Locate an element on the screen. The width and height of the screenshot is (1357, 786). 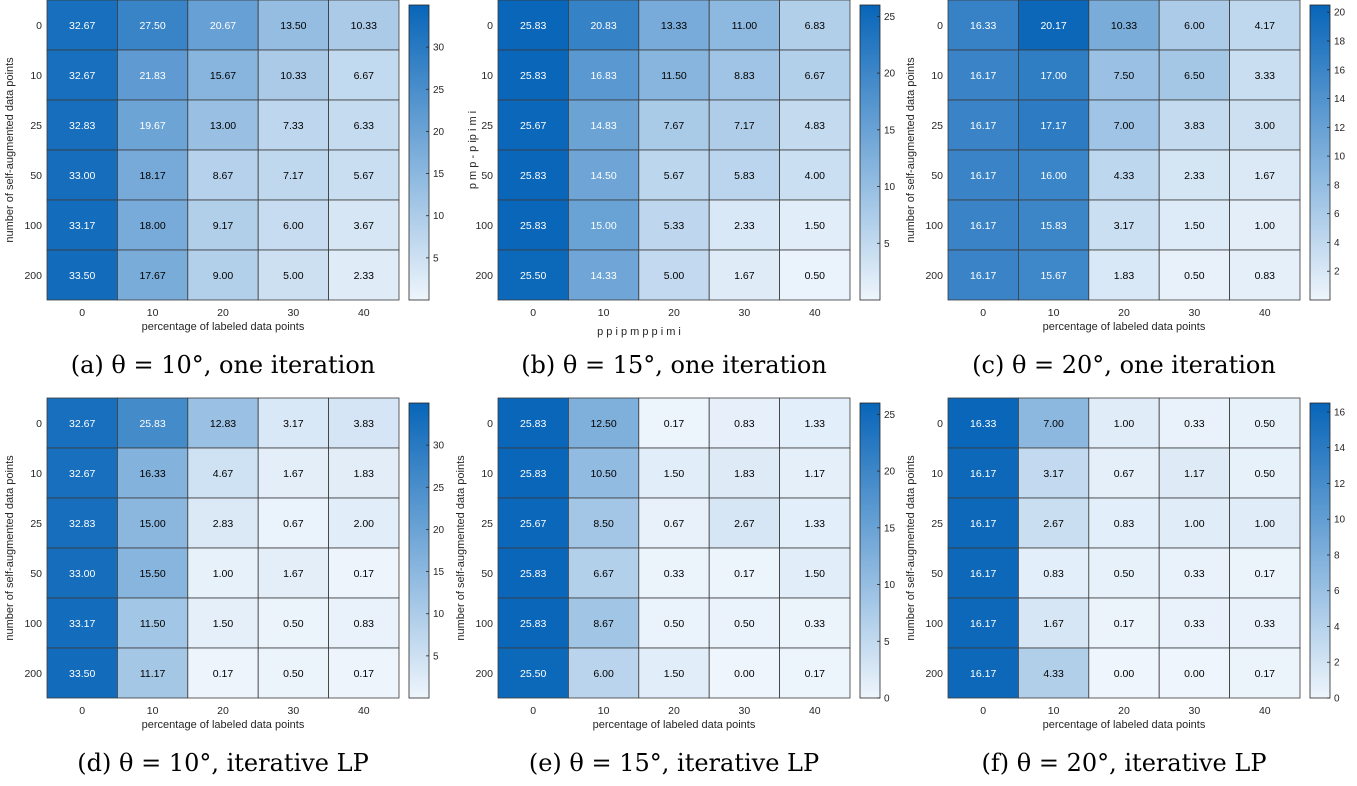
cell-value-label: 0.00 is located at coordinates (1124, 674).